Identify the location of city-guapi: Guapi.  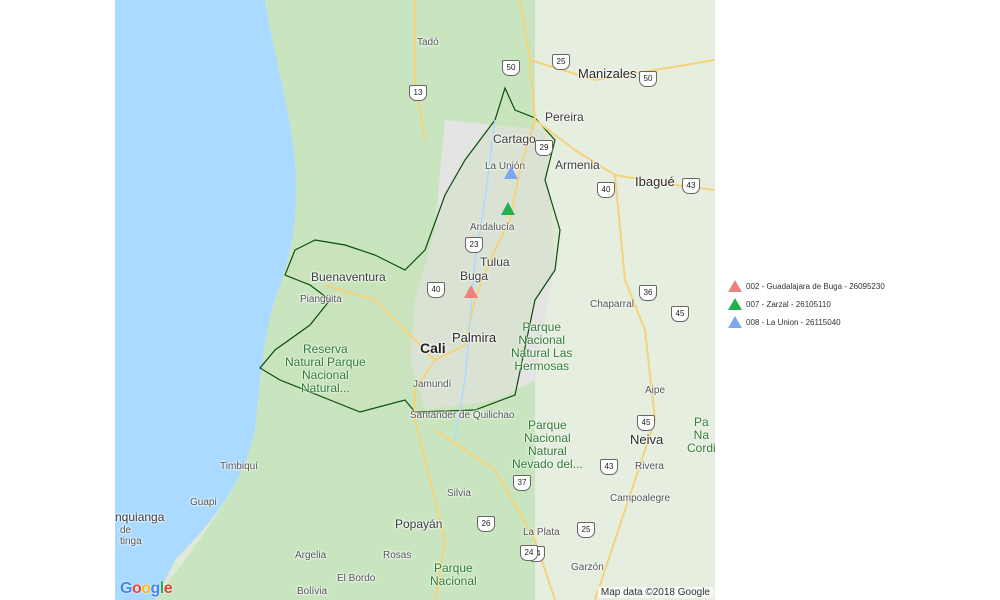
(203, 502).